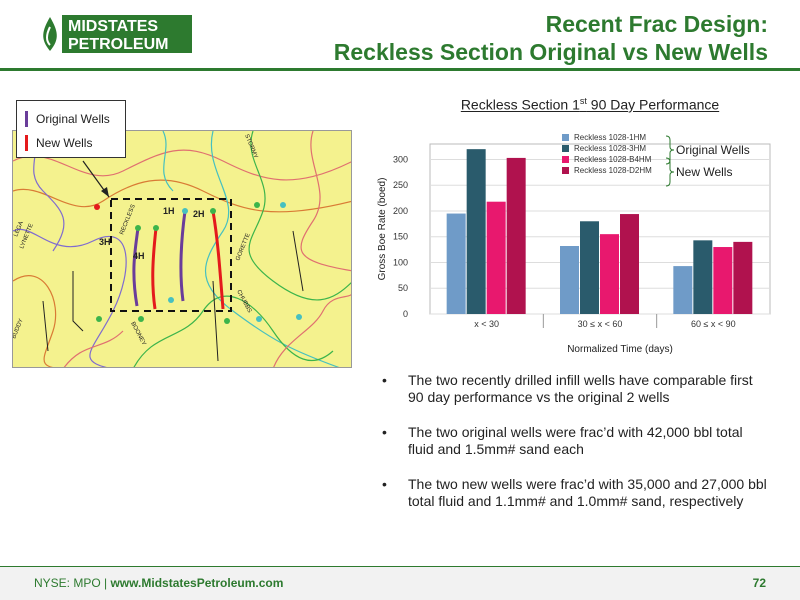  What do you see at coordinates (610, 137) in the screenshot?
I see `legend-entry: Reckless 1028-1HM` at bounding box center [610, 137].